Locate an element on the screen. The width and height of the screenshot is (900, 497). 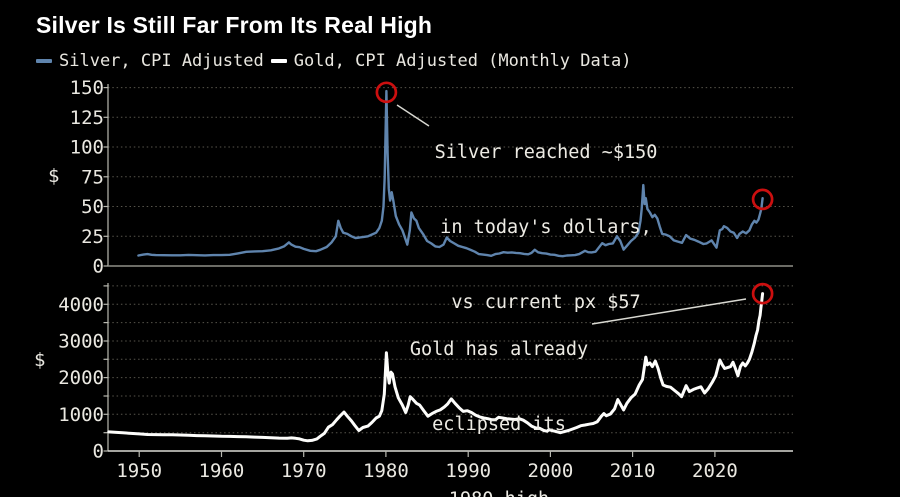
chart-title: Silver Is Still Far From Its Real High is located at coordinates (234, 25).